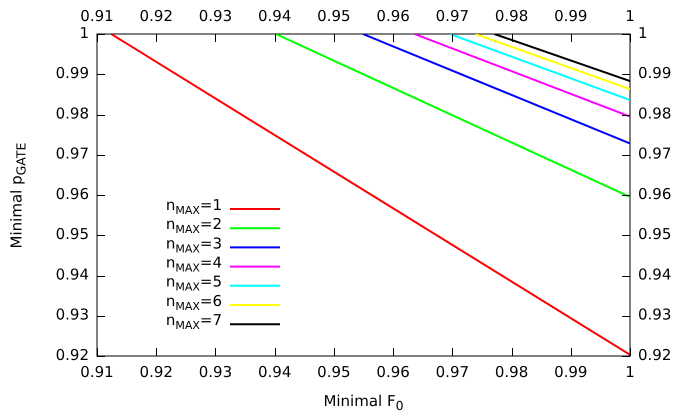  Describe the element at coordinates (655, 153) in the screenshot. I see `y2-tick-label: 0.97` at that location.